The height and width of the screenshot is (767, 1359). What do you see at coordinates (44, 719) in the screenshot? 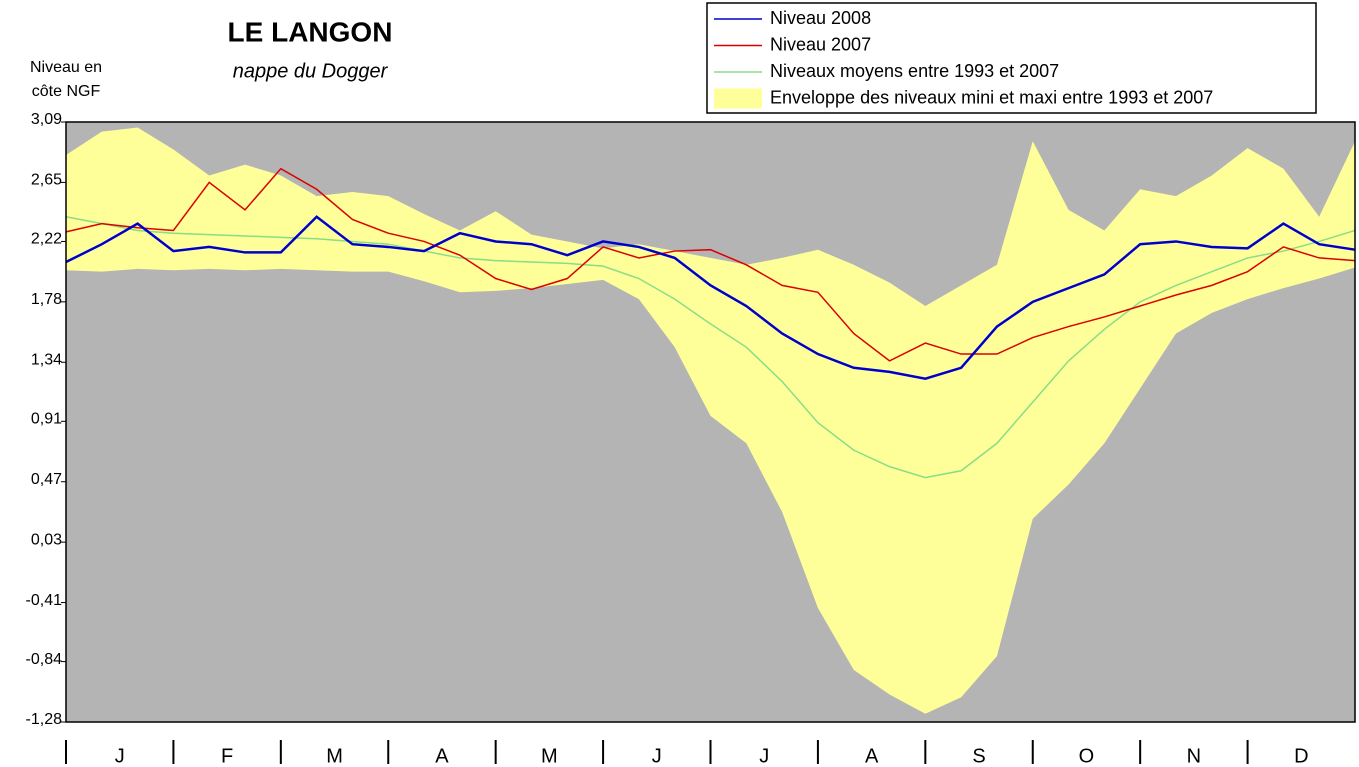
I see `y-tick-label: -1,28` at bounding box center [44, 719].